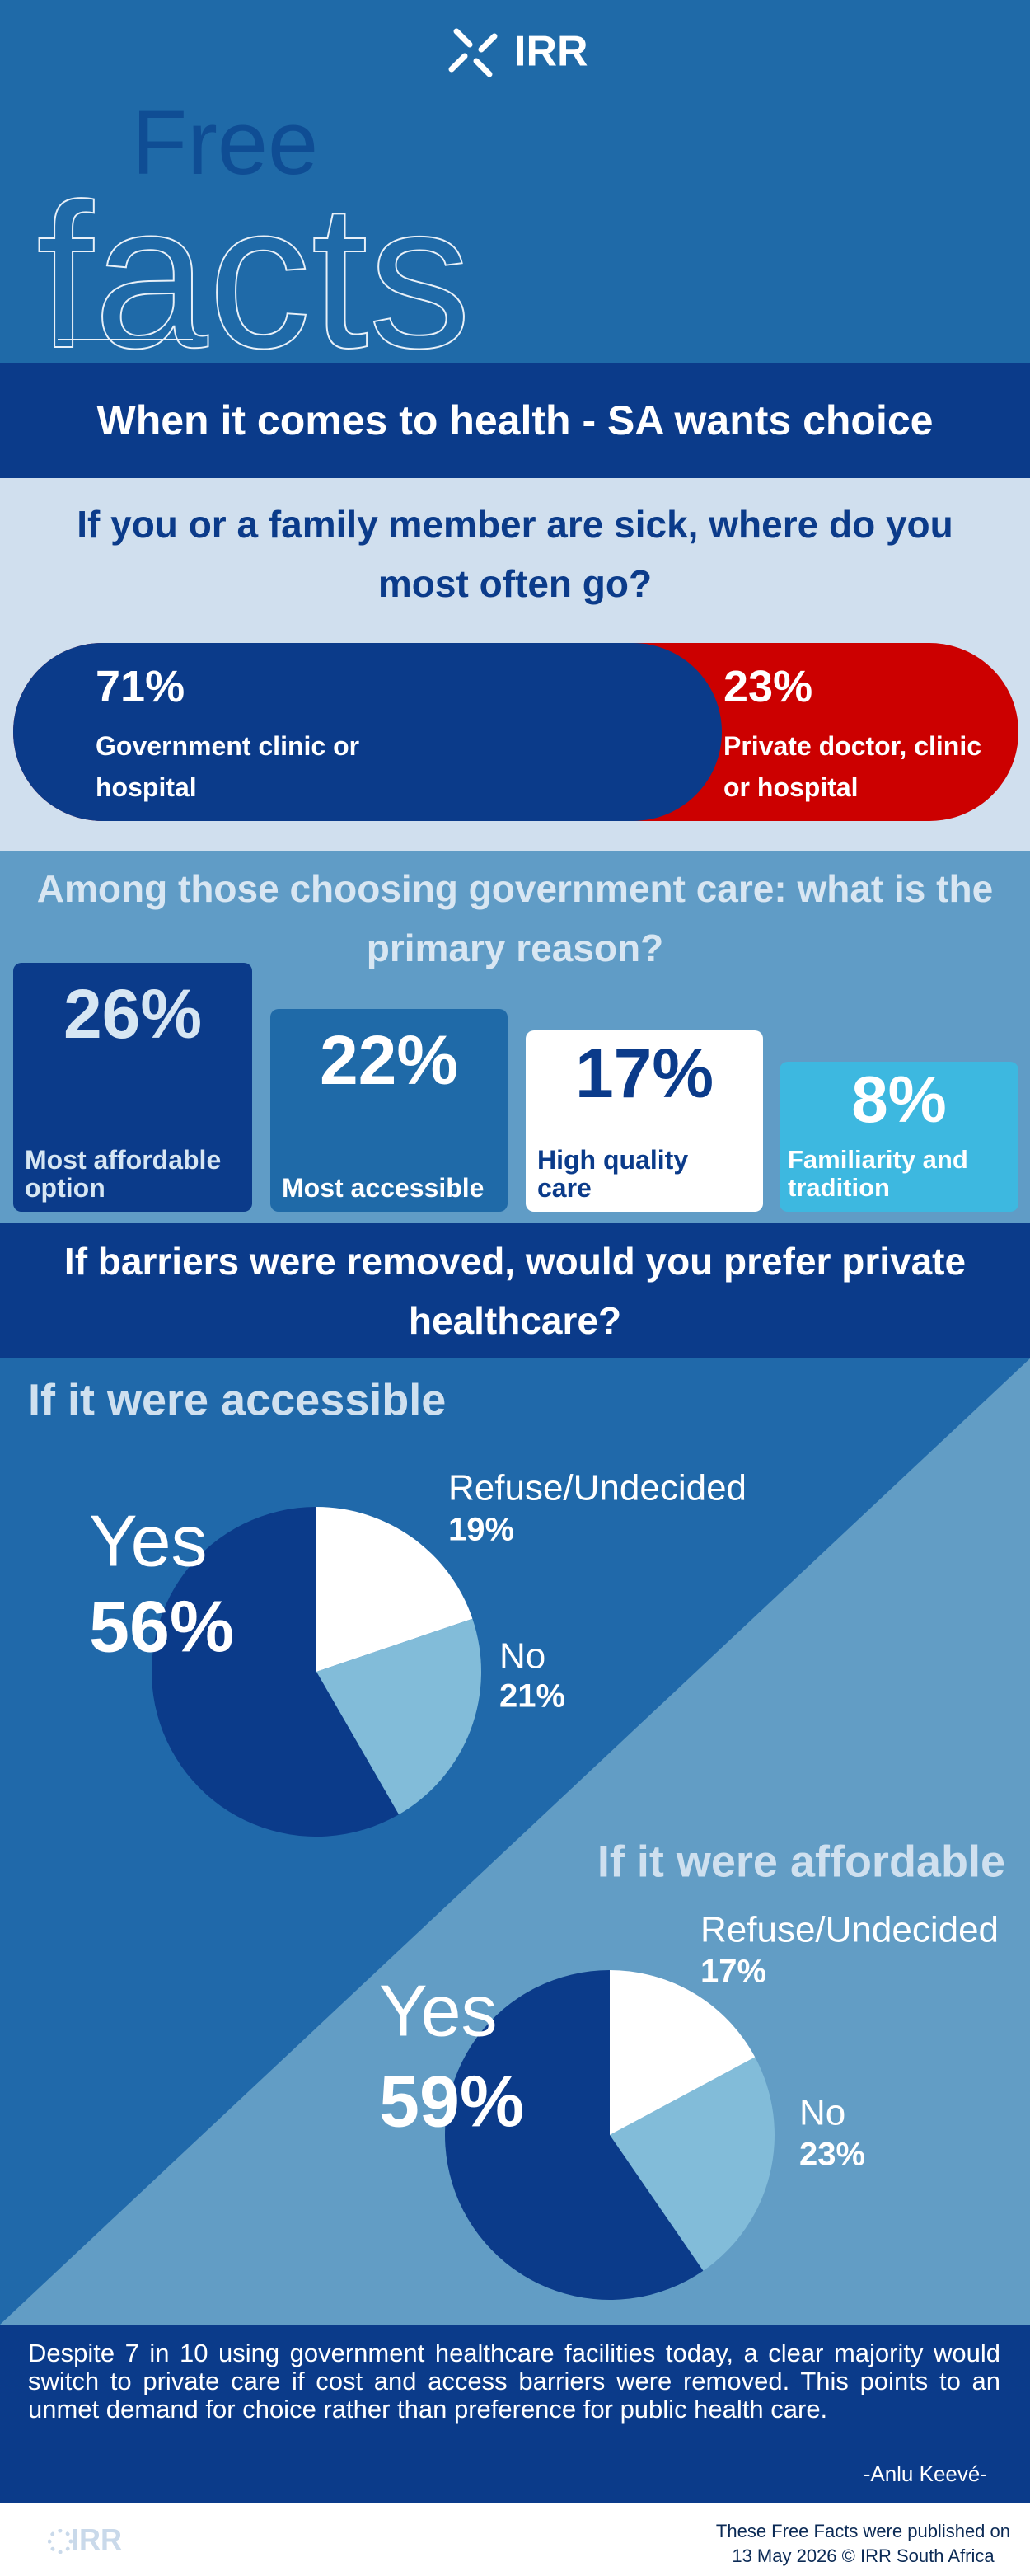 The image size is (1030, 2576). Describe the element at coordinates (878, 1173) in the screenshot. I see `reason-label: Familiarity and tradition` at that location.